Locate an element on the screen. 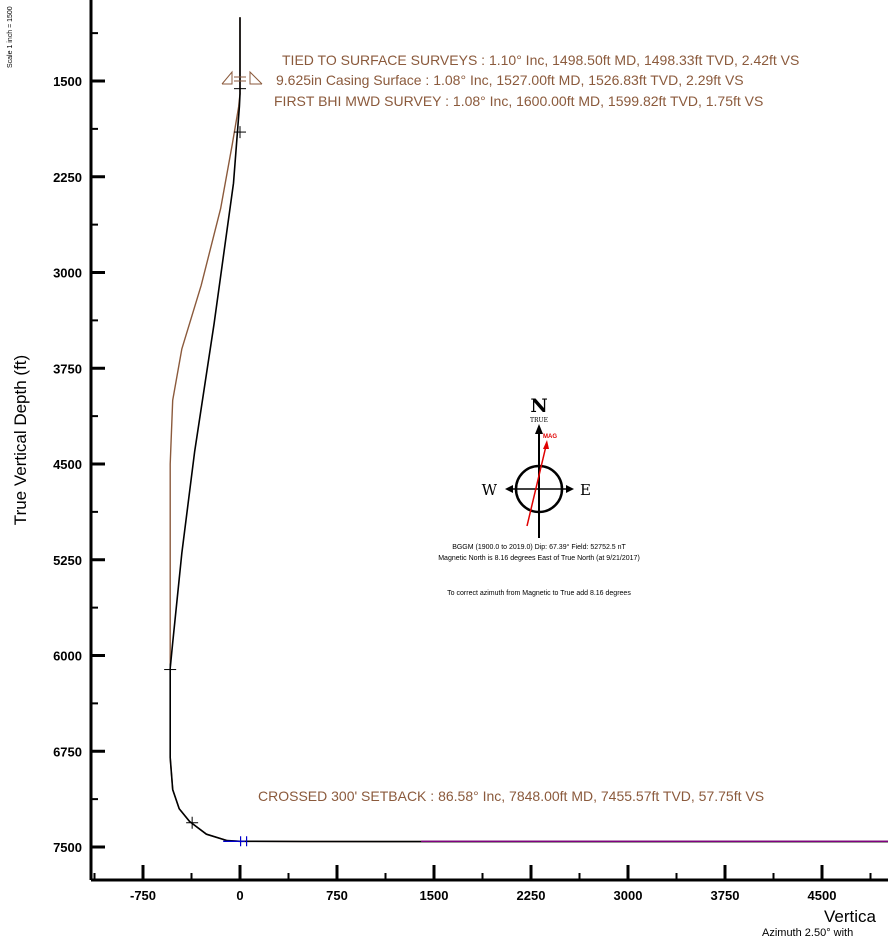 The image size is (888, 939). compass-true-label: TRUE is located at coordinates (539, 420).